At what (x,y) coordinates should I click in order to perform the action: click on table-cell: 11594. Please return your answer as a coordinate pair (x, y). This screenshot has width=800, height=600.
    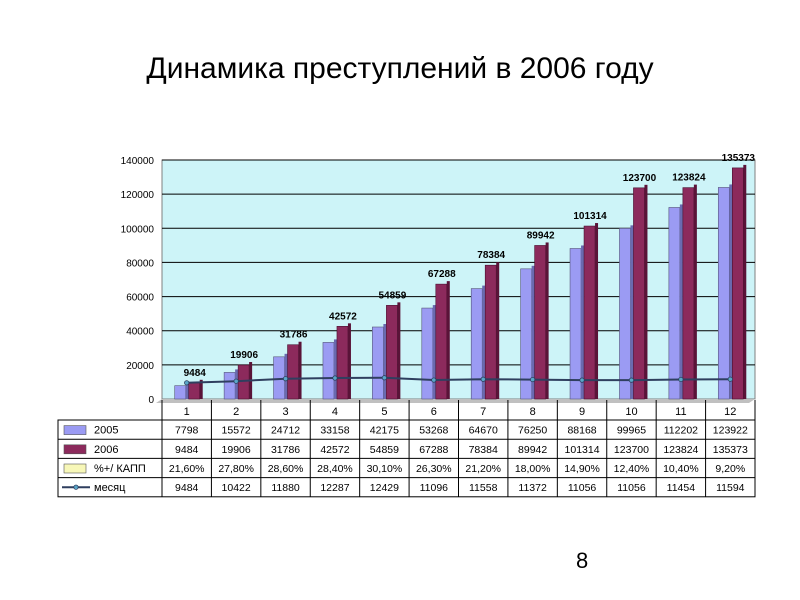
    Looking at the image, I should click on (730, 488).